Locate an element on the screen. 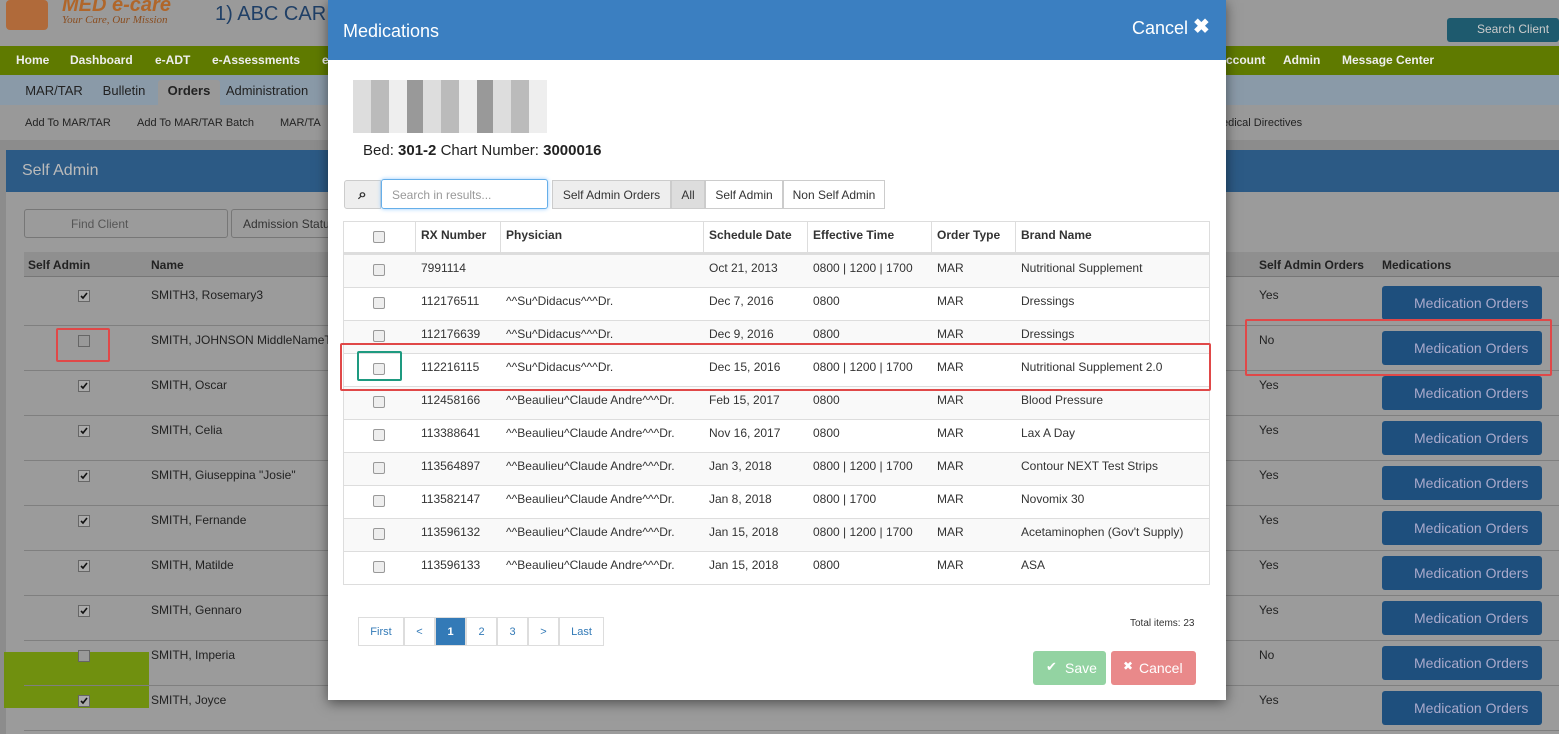 Image resolution: width=1559 pixels, height=734 pixels. tab: Bulletin is located at coordinates (124, 90).